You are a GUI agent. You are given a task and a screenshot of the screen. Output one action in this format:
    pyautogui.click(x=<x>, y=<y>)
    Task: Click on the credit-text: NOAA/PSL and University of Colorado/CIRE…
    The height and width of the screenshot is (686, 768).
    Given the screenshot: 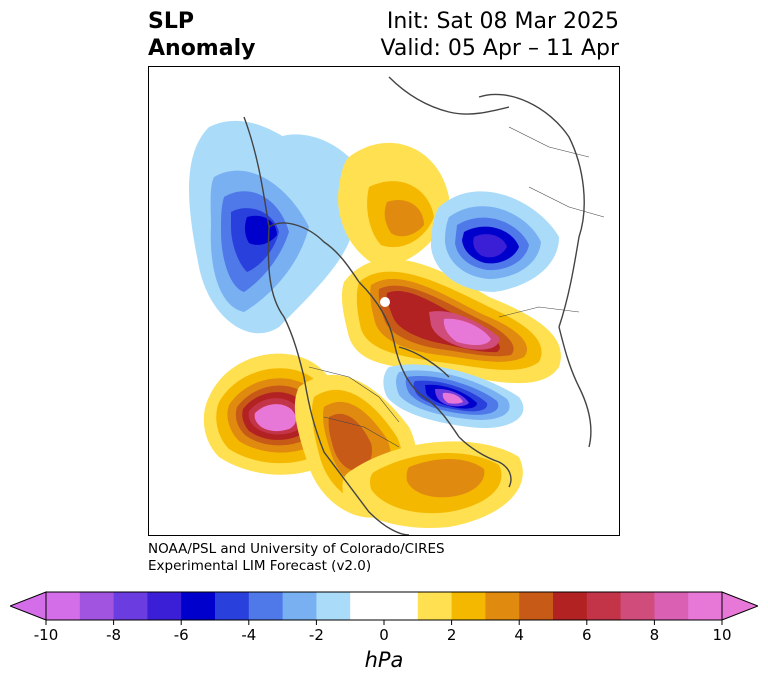 What is the action you would take?
    pyautogui.click(x=296, y=558)
    